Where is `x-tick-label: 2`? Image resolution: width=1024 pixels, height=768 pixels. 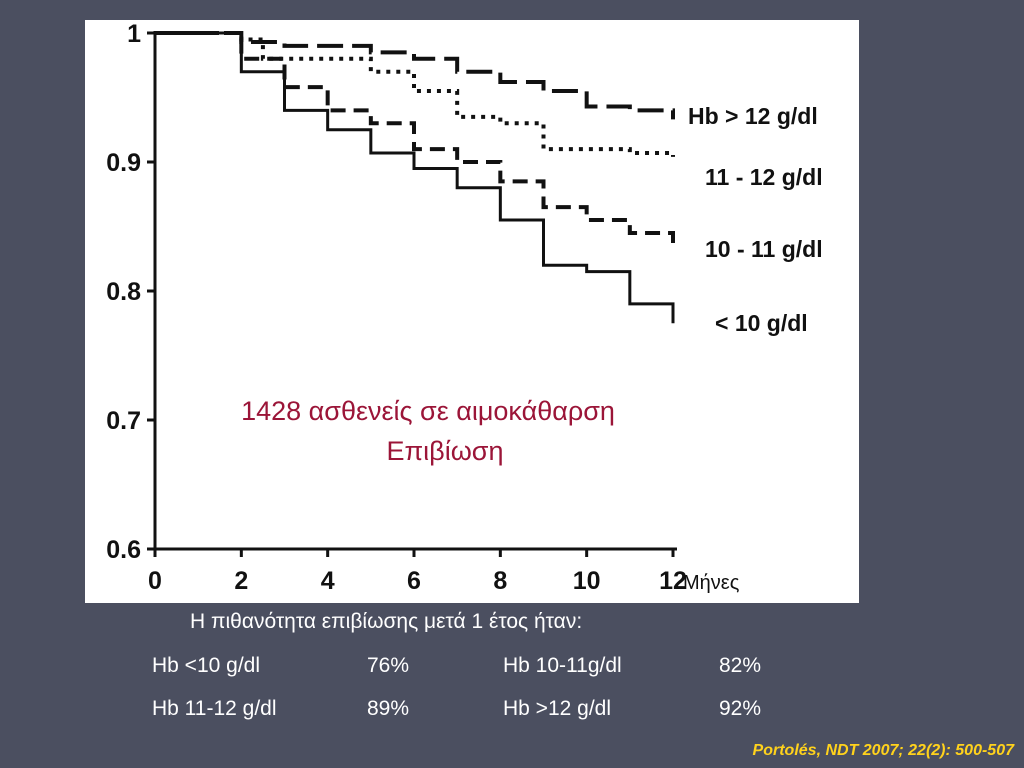
x-tick-label: 2 is located at coordinates (241, 581).